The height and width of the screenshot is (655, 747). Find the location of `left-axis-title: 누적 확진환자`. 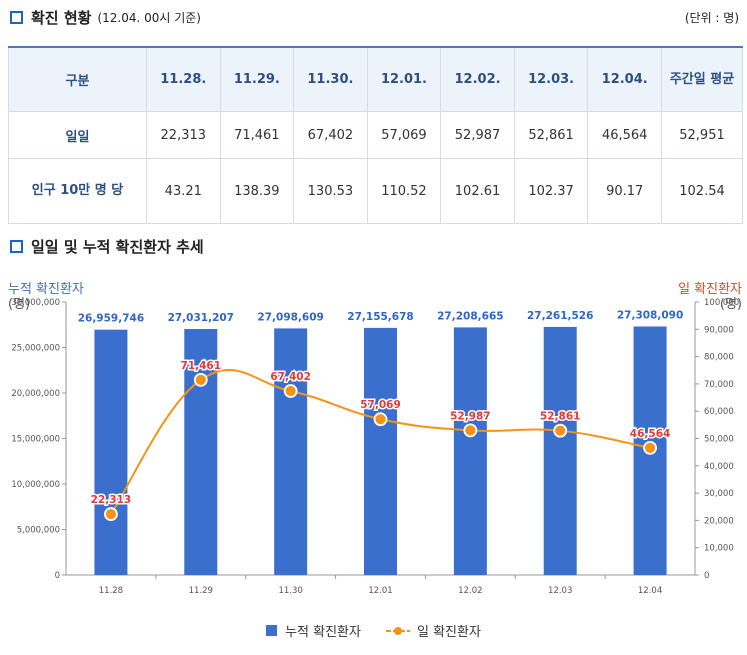

left-axis-title: 누적 확진환자 is located at coordinates (46, 289).